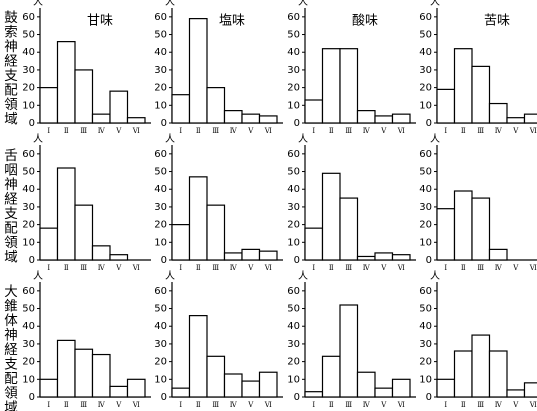  I want to click on chart-title: 酸味, so click(365, 21).